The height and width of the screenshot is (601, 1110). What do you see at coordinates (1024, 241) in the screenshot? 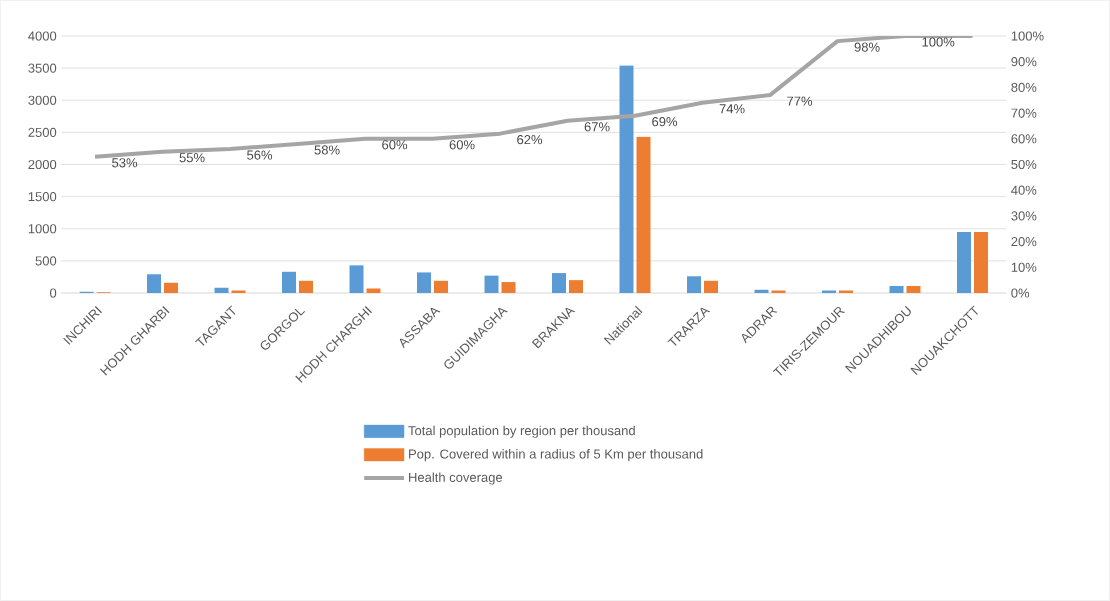
I see `y2-tick-label: 20%` at bounding box center [1024, 241].